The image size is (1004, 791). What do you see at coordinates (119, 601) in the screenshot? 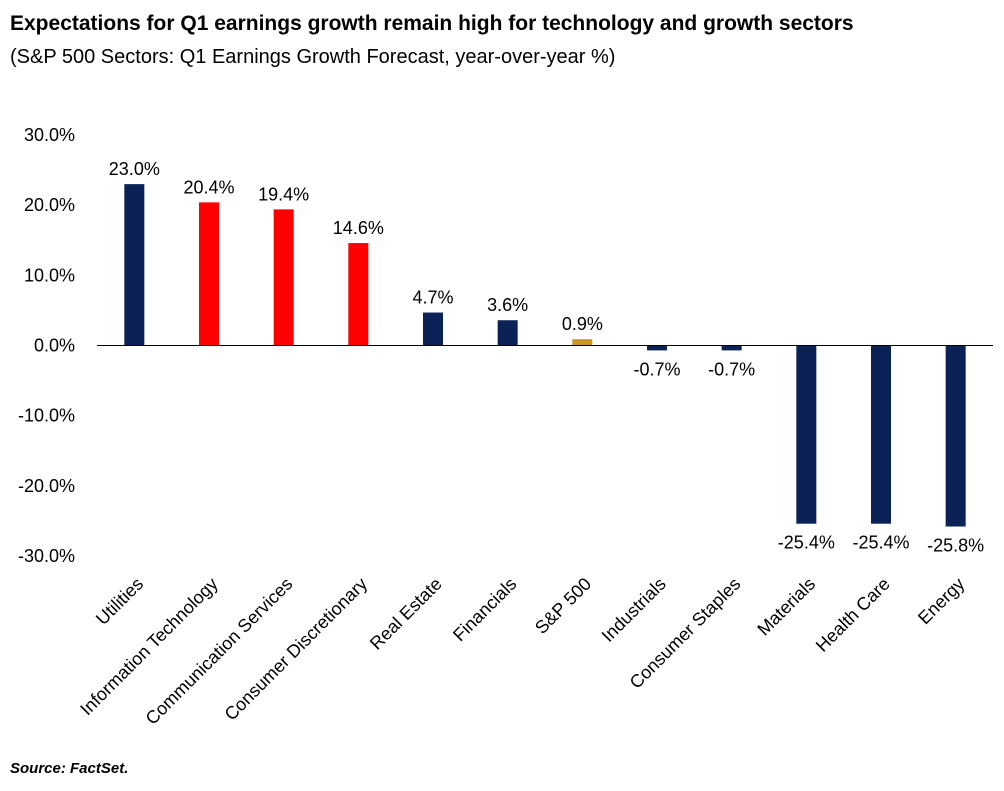
I see `x-tick-label: Utilities` at bounding box center [119, 601].